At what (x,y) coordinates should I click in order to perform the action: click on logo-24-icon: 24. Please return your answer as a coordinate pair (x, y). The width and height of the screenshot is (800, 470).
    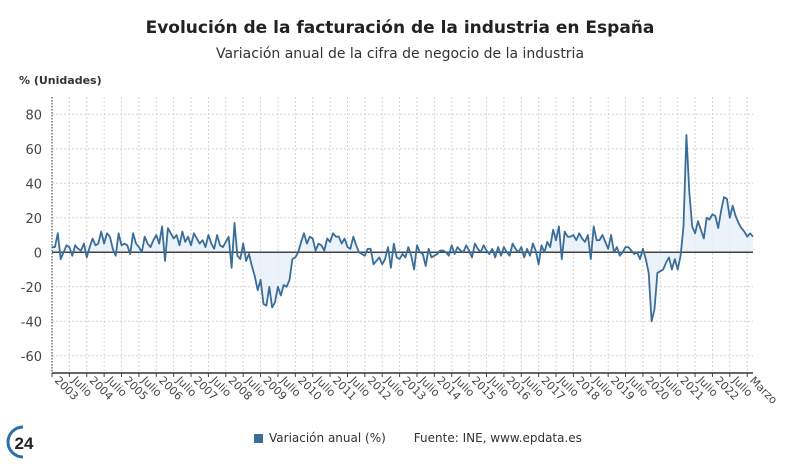
    Looking at the image, I should click on (20, 442).